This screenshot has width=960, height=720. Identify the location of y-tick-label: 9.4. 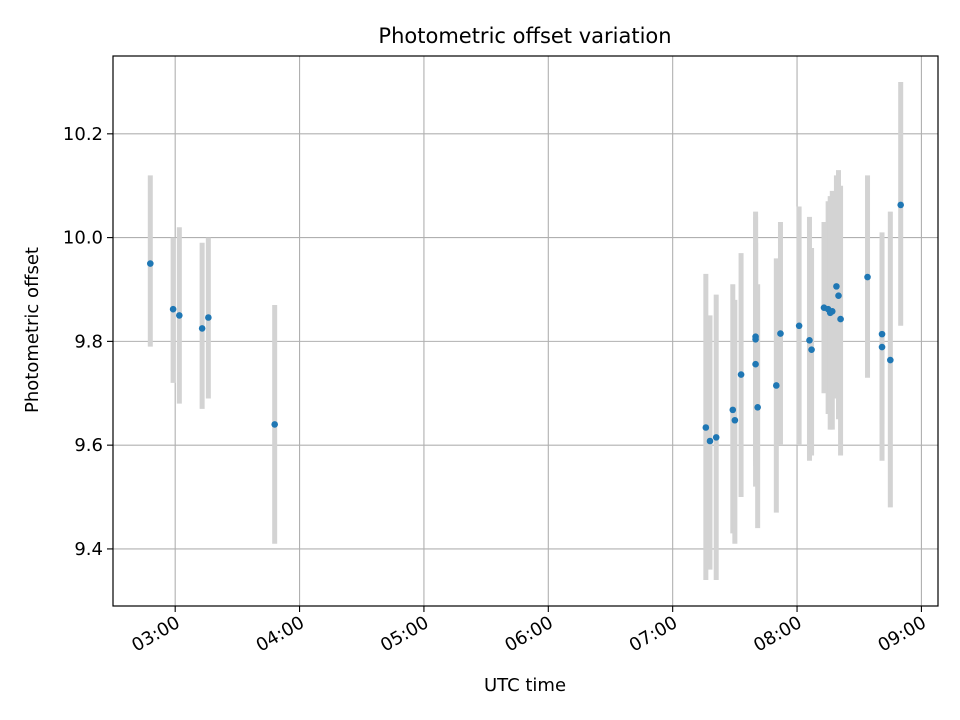
(88, 549).